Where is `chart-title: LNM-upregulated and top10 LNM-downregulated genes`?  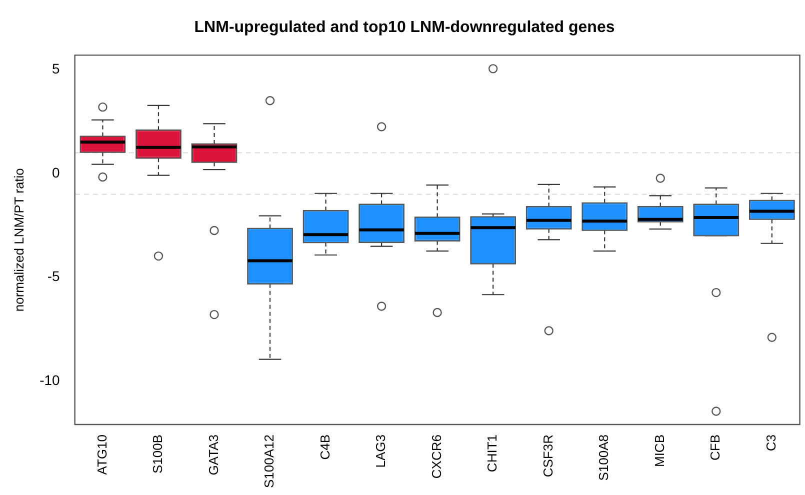 chart-title: LNM-upregulated and top10 LNM-downregulated genes is located at coordinates (404, 27).